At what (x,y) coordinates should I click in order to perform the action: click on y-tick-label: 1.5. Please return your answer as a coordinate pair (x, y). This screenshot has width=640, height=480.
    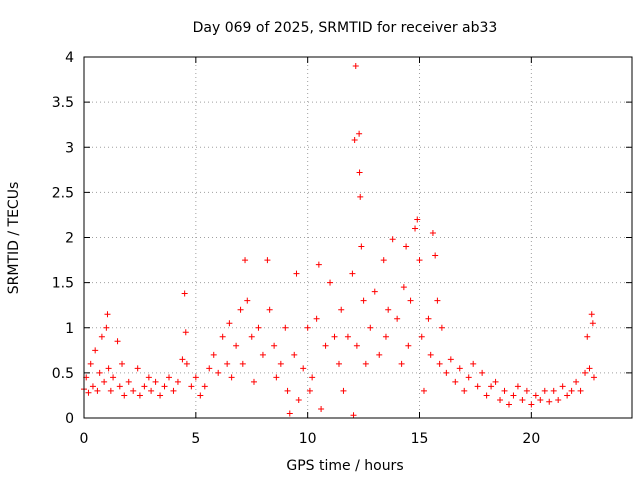
    Looking at the image, I should click on (63, 284).